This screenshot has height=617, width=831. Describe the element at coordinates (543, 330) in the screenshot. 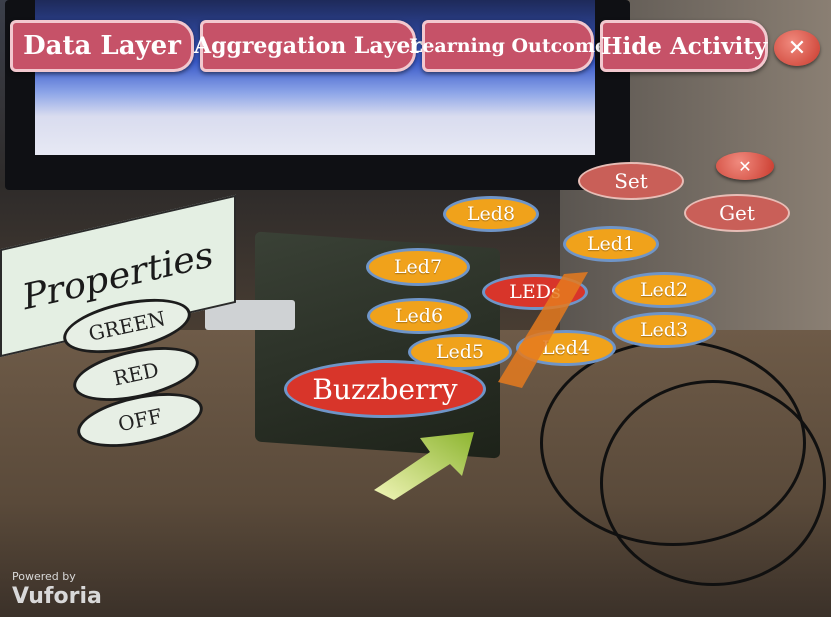

I see `pointer-icon` at that location.